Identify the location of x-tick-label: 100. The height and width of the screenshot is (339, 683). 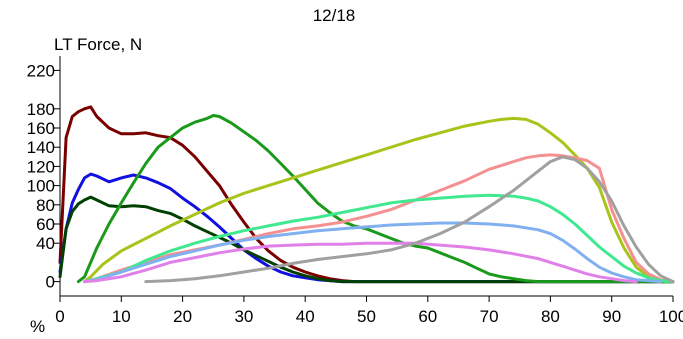
(671, 316).